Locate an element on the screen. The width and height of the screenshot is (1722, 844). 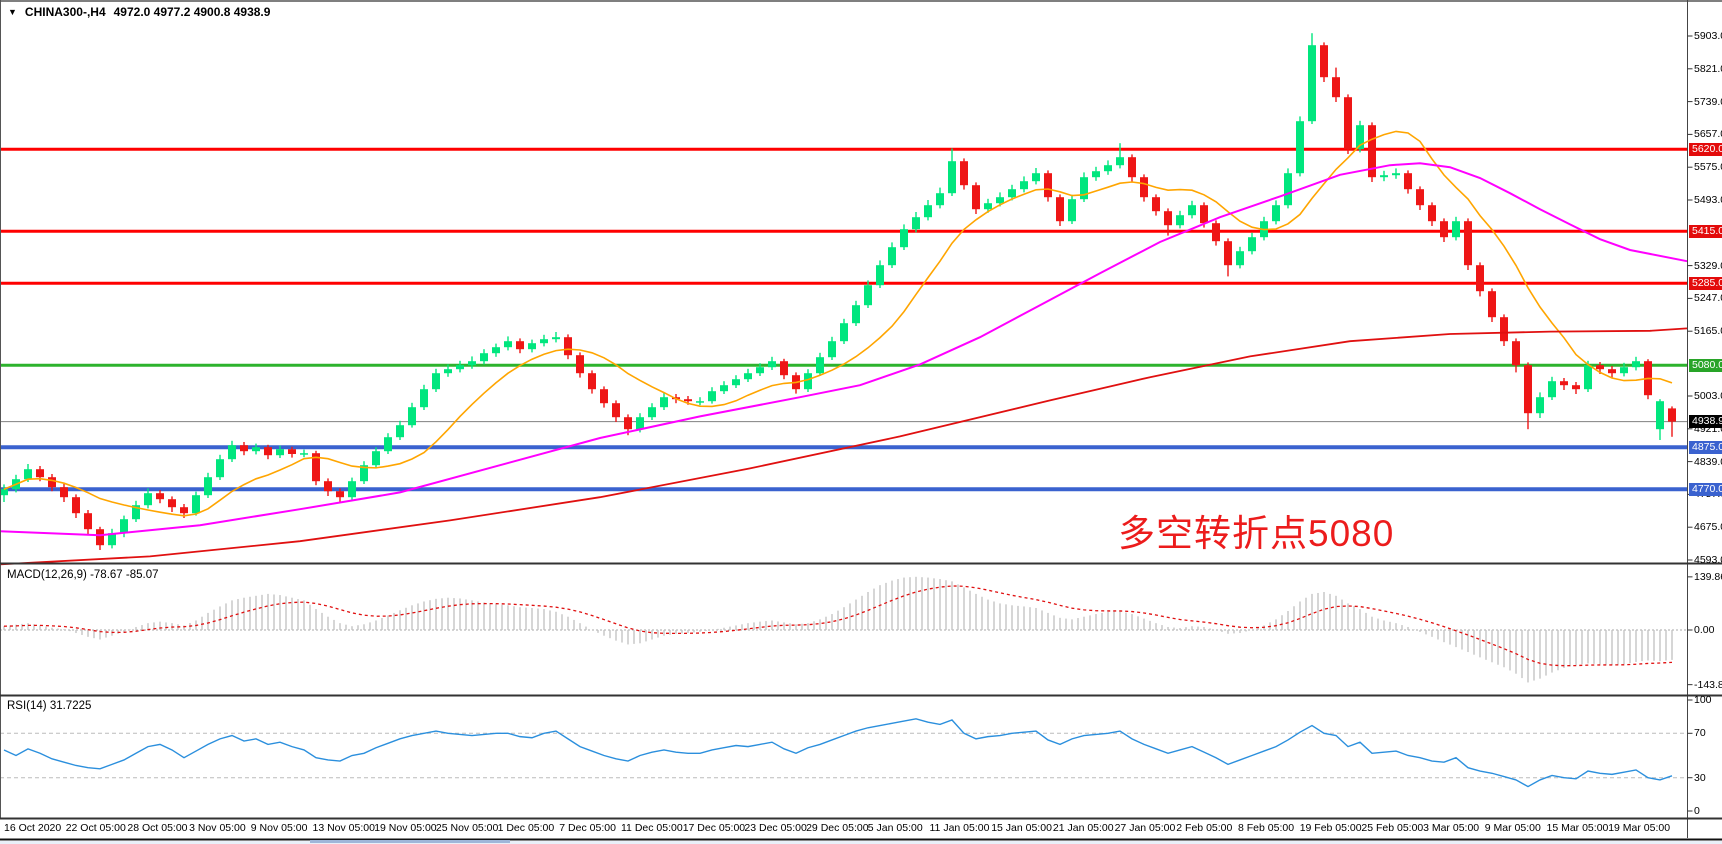
time-axis-label: 2 Feb 05:00 is located at coordinates (1204, 828).